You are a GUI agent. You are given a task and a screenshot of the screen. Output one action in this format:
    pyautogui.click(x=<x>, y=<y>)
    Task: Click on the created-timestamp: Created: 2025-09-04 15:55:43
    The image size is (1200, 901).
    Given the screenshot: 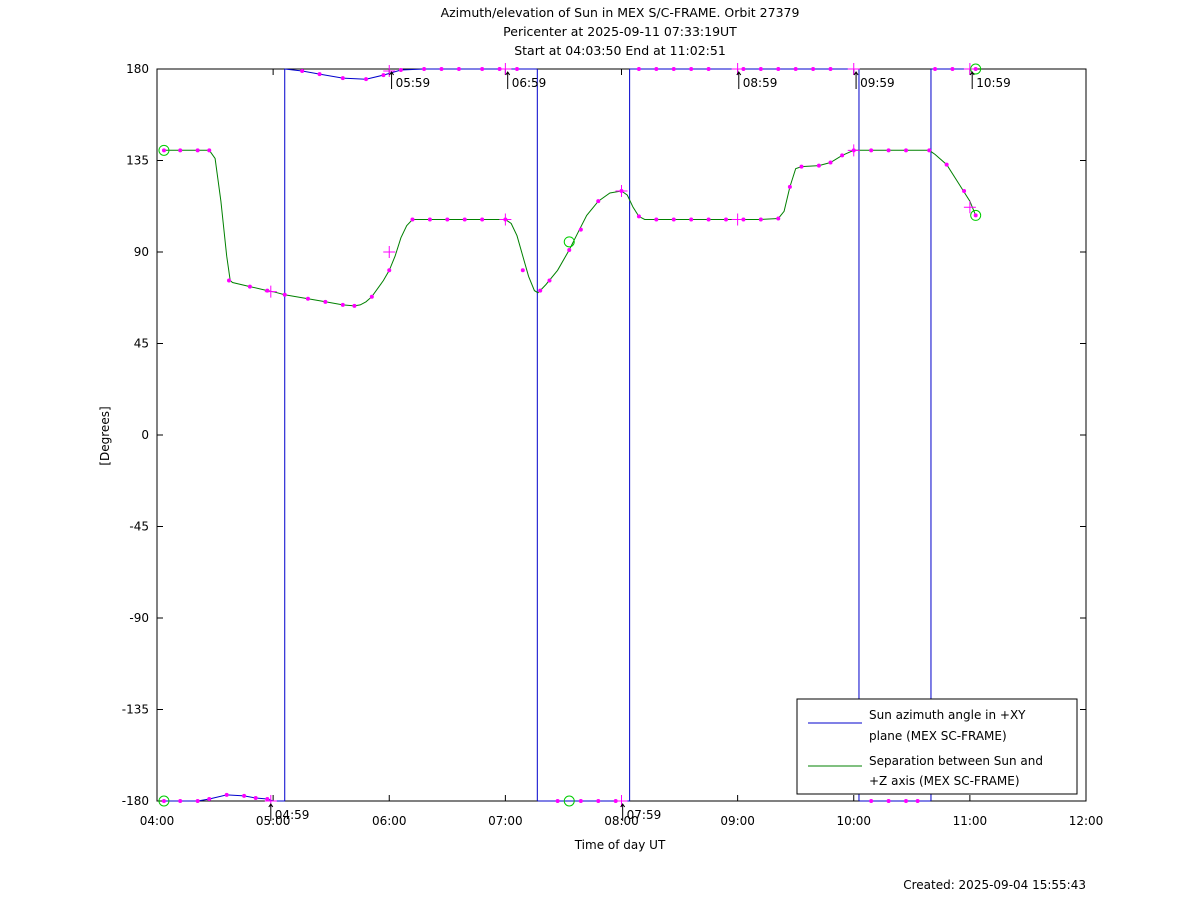 What is the action you would take?
    pyautogui.click(x=994, y=885)
    